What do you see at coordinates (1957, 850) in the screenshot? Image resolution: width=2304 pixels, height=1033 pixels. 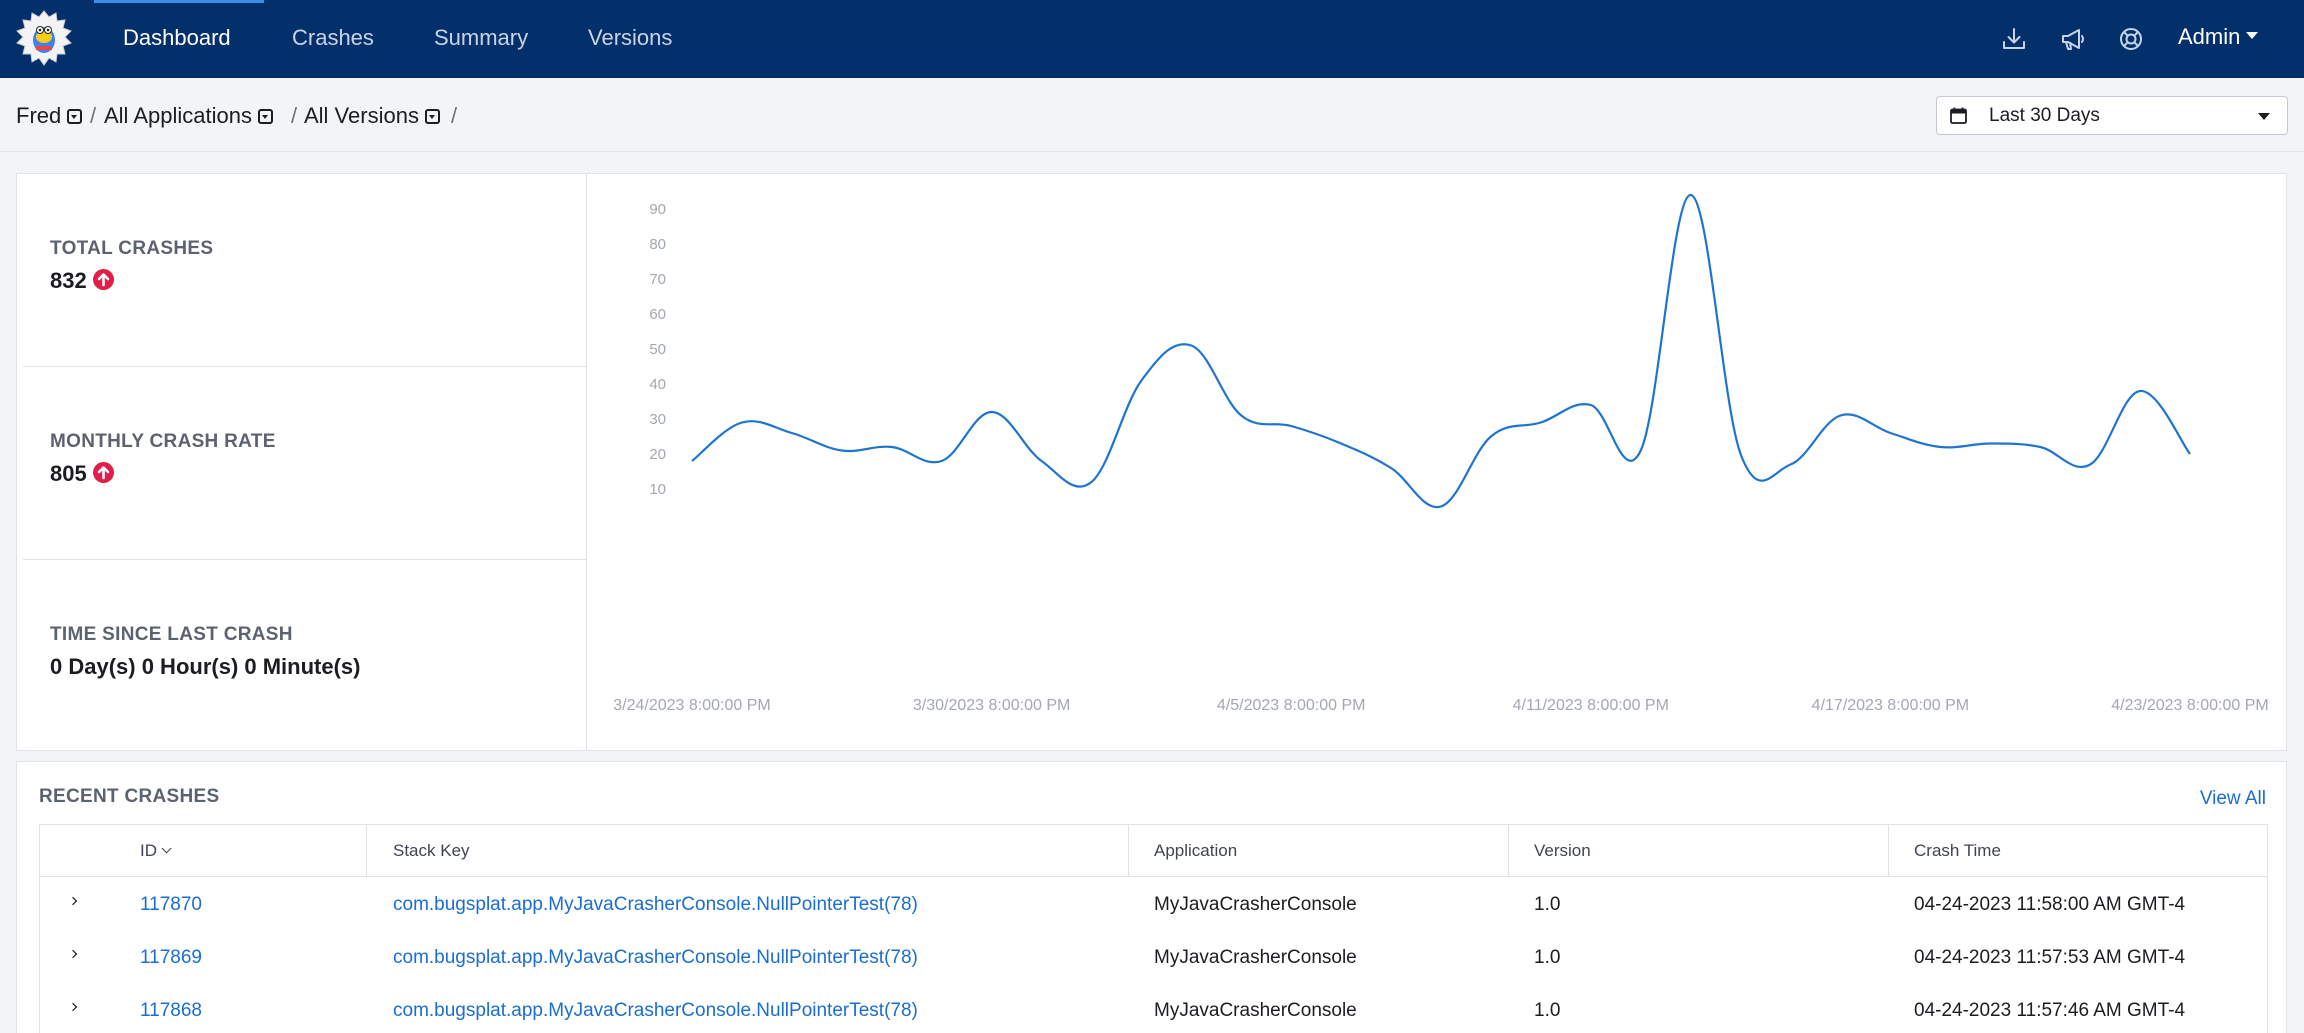 I see `column-header-crash-time: Crash Time` at bounding box center [1957, 850].